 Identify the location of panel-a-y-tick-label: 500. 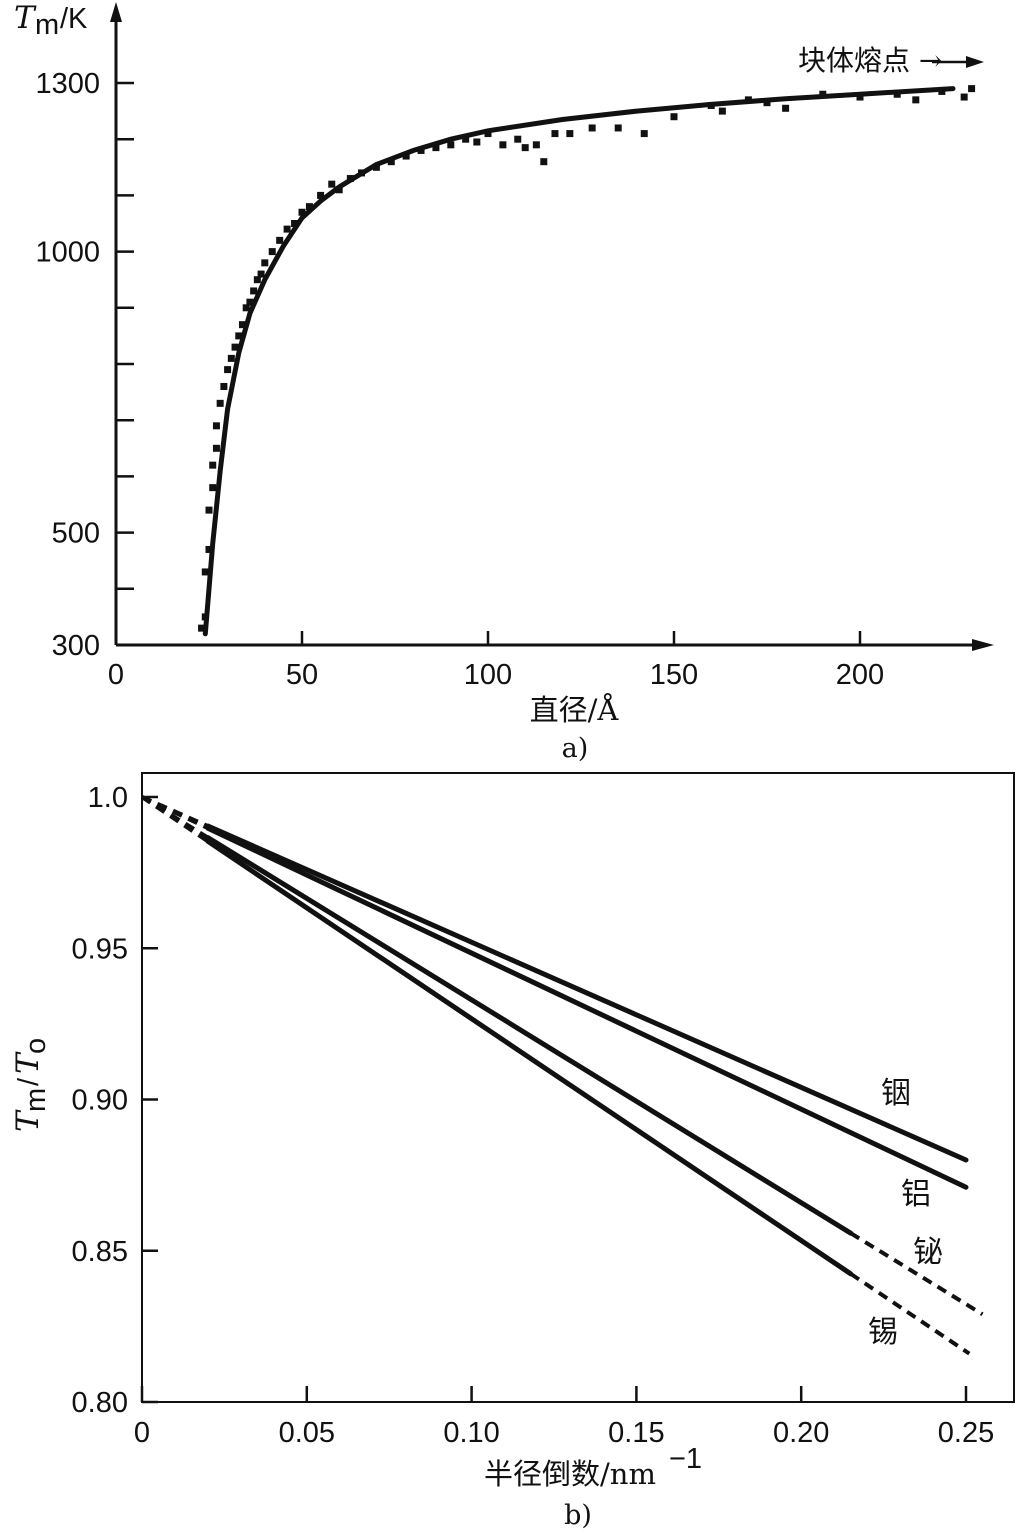
(76, 534).